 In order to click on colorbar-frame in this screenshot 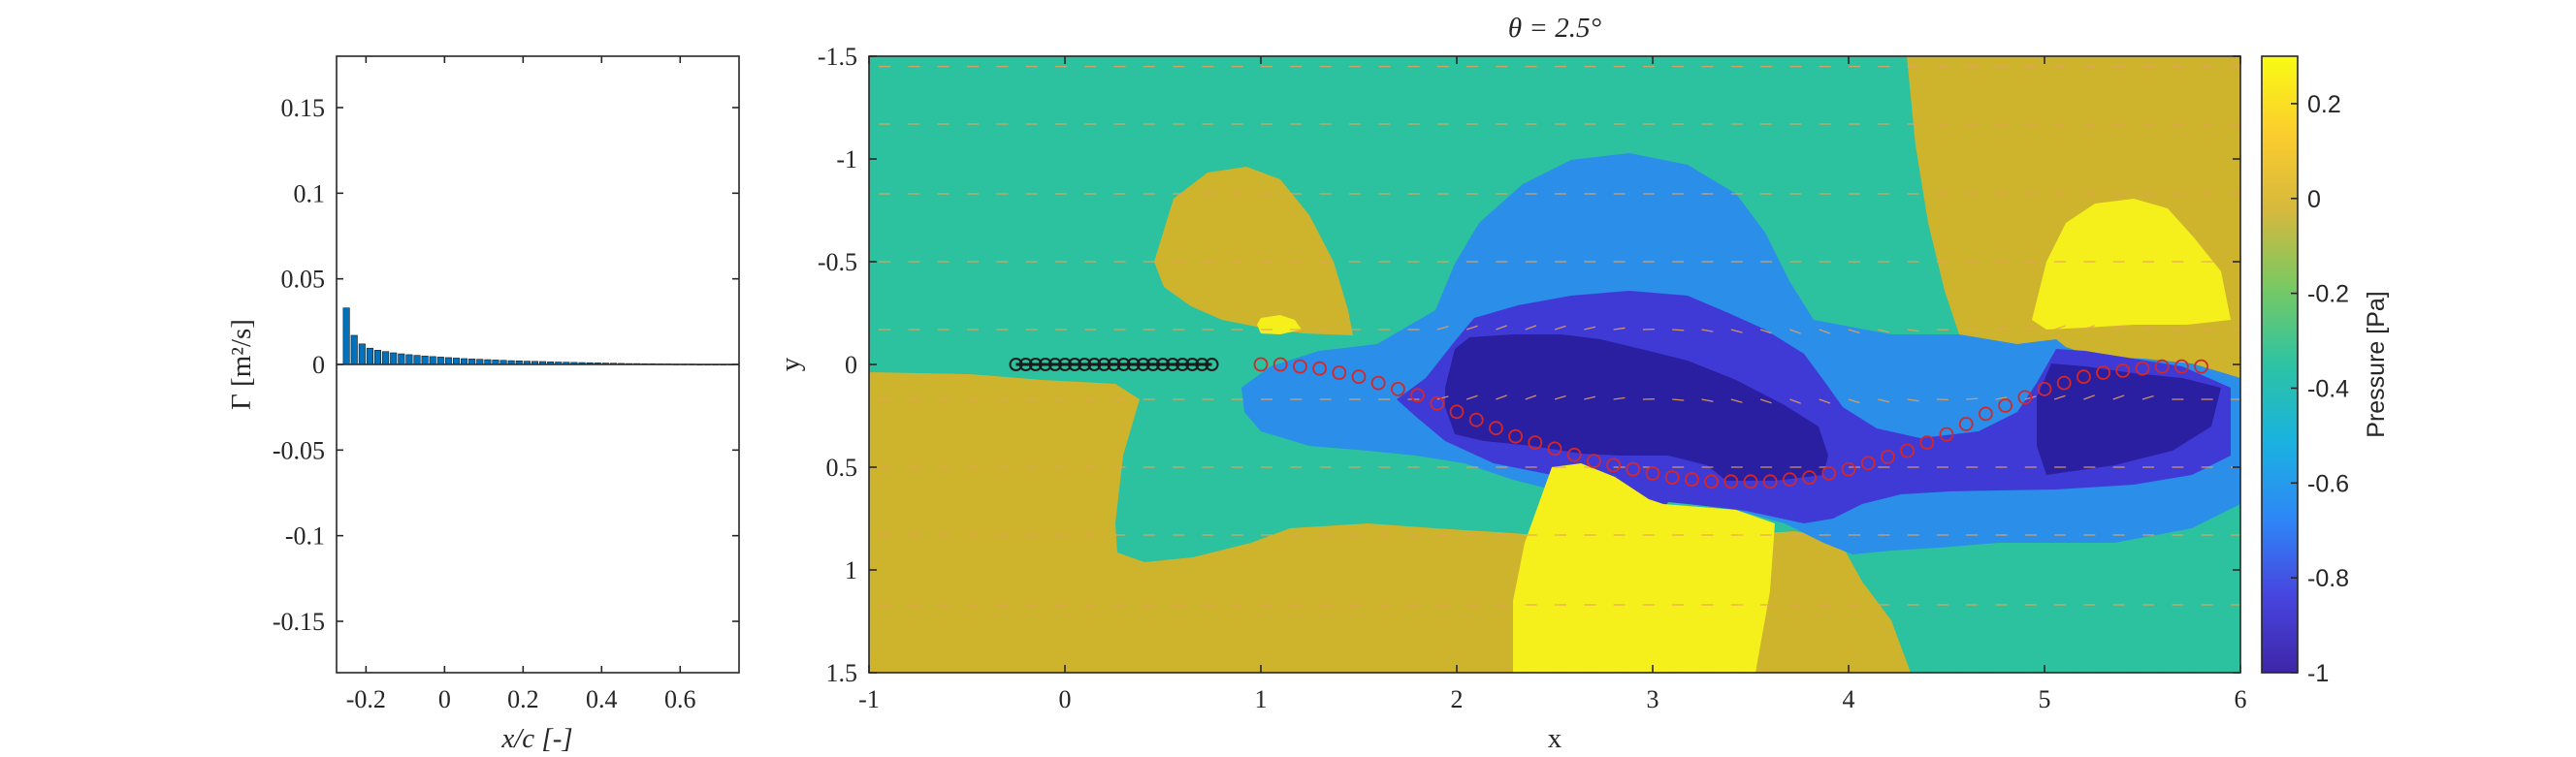, I will do `click(2280, 364)`.